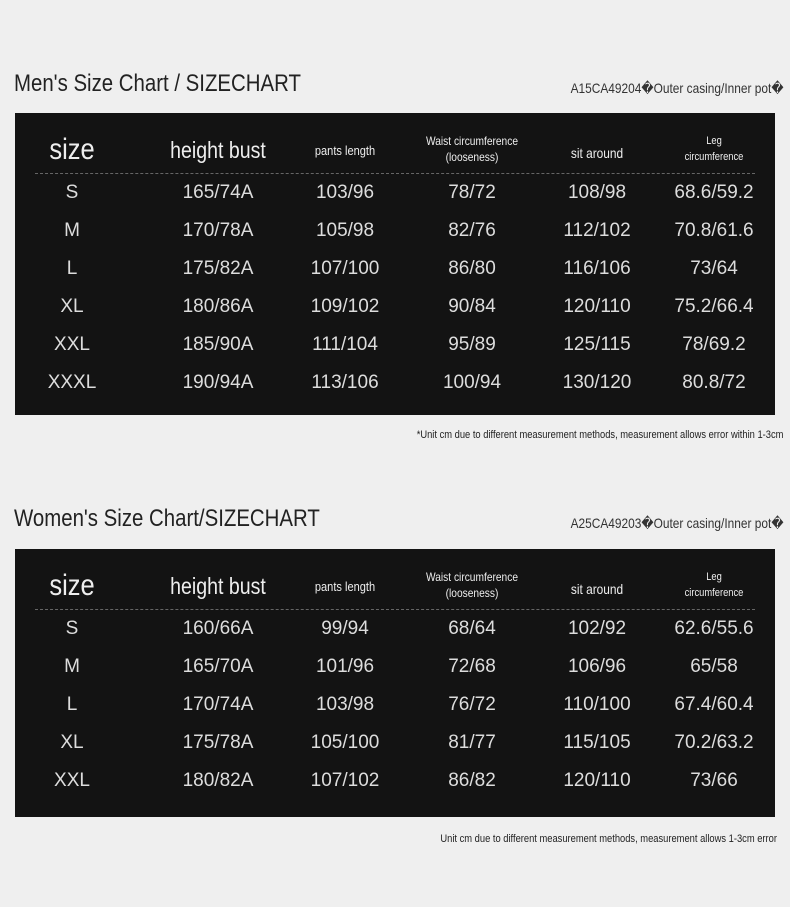 Image resolution: width=790 pixels, height=907 pixels. Describe the element at coordinates (472, 306) in the screenshot. I see `table-cell: 90/84` at that location.